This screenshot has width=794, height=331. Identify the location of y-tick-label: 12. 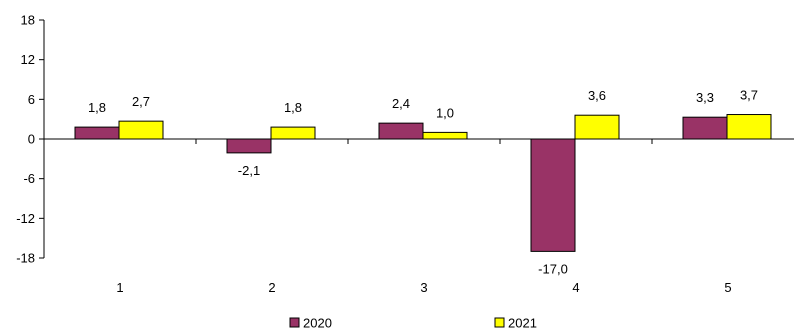
(28, 59).